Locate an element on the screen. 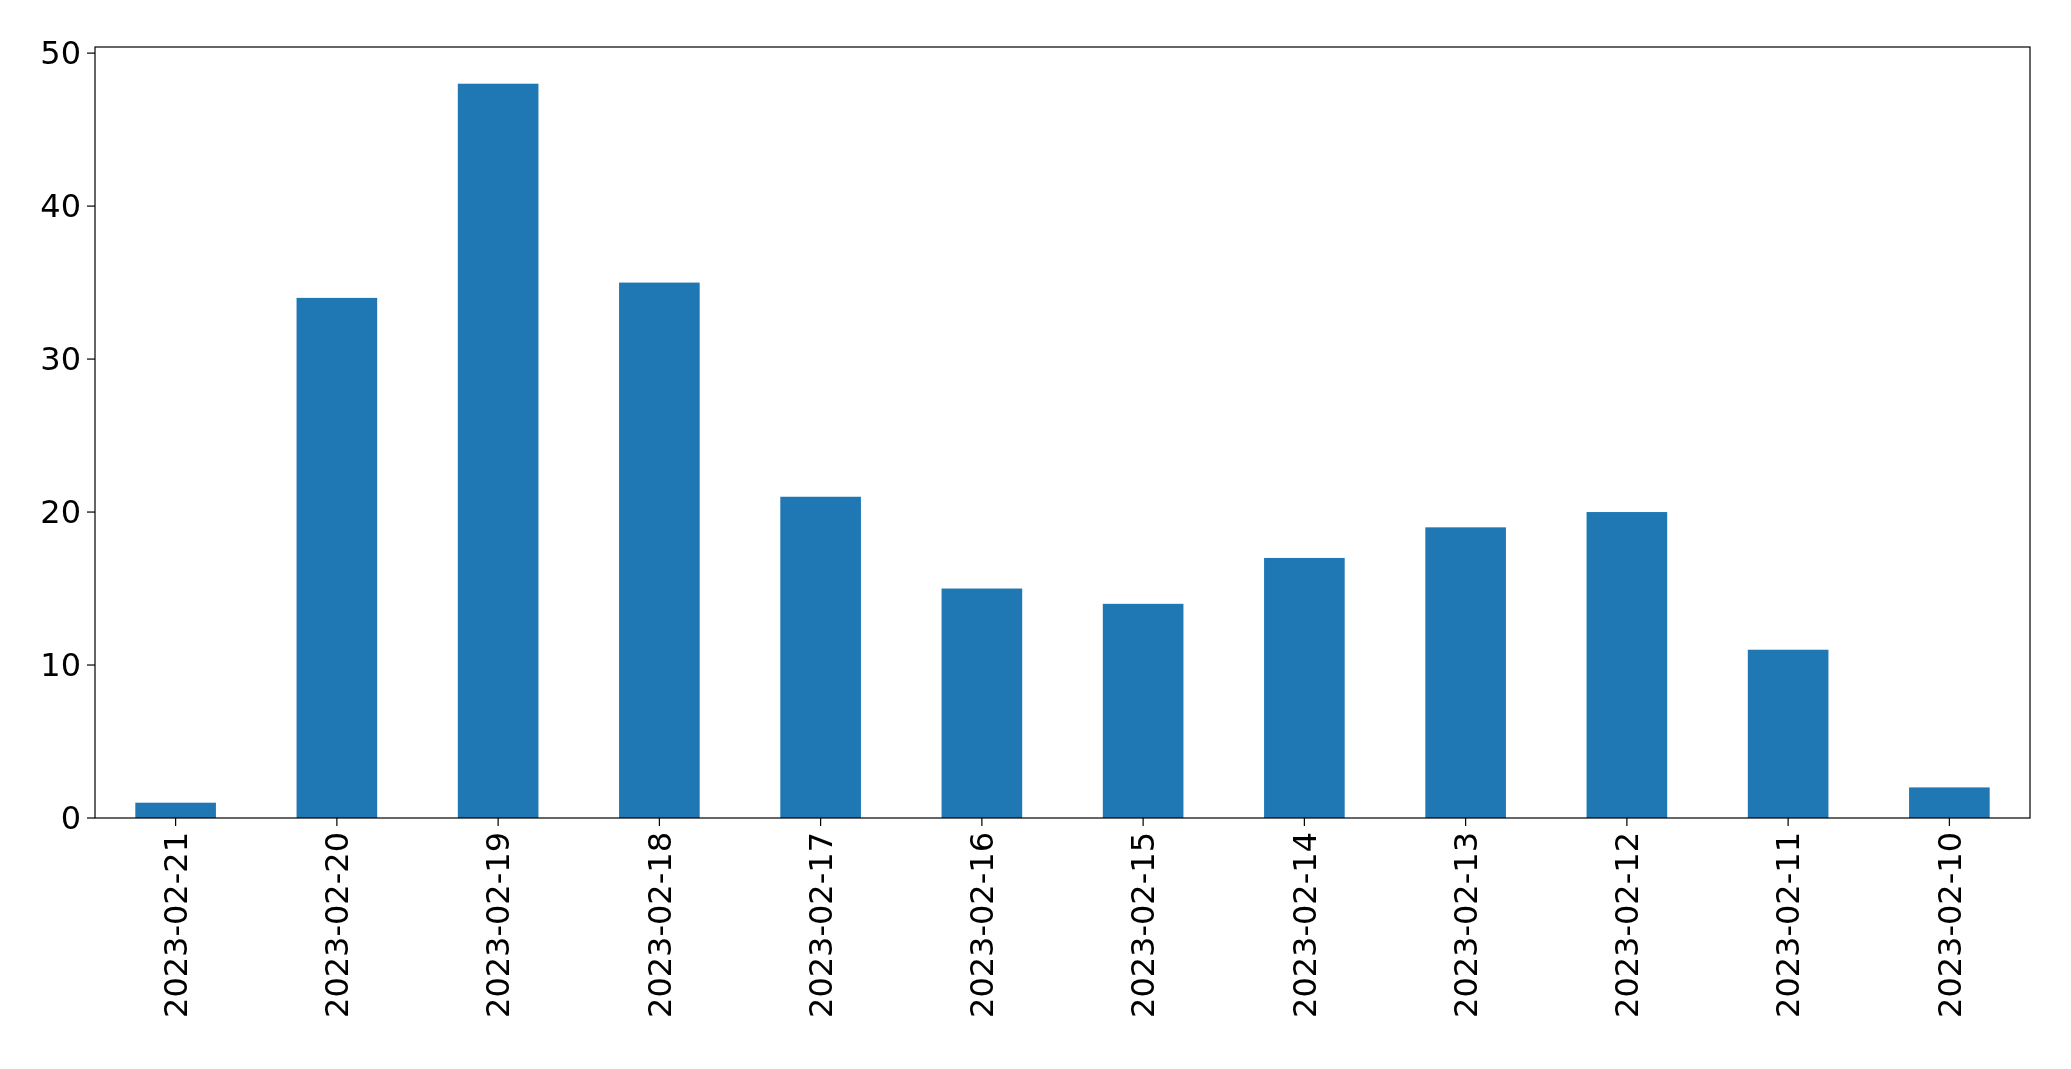 Image resolution: width=2071 pixels, height=1069 pixels. x-tick-label: 2023-02-20 is located at coordinates (337, 925).